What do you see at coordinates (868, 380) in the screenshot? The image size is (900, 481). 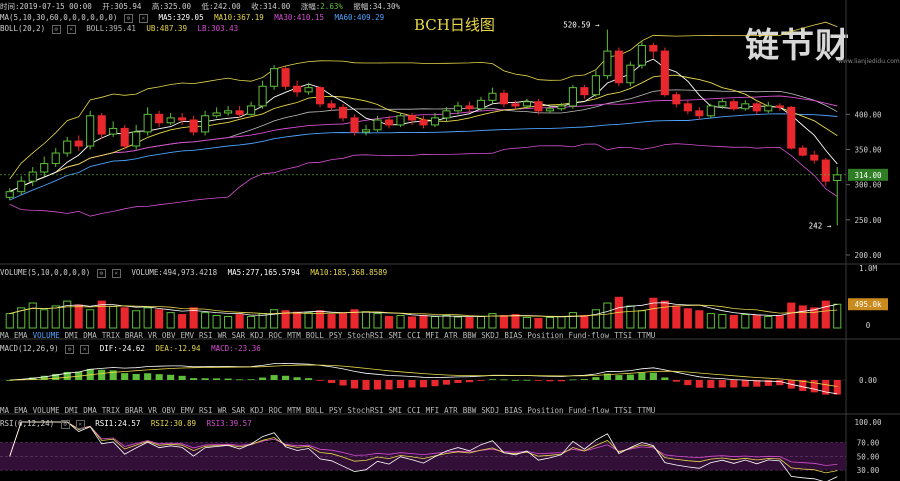 I see `macd-tick-zero: 0.00` at bounding box center [868, 380].